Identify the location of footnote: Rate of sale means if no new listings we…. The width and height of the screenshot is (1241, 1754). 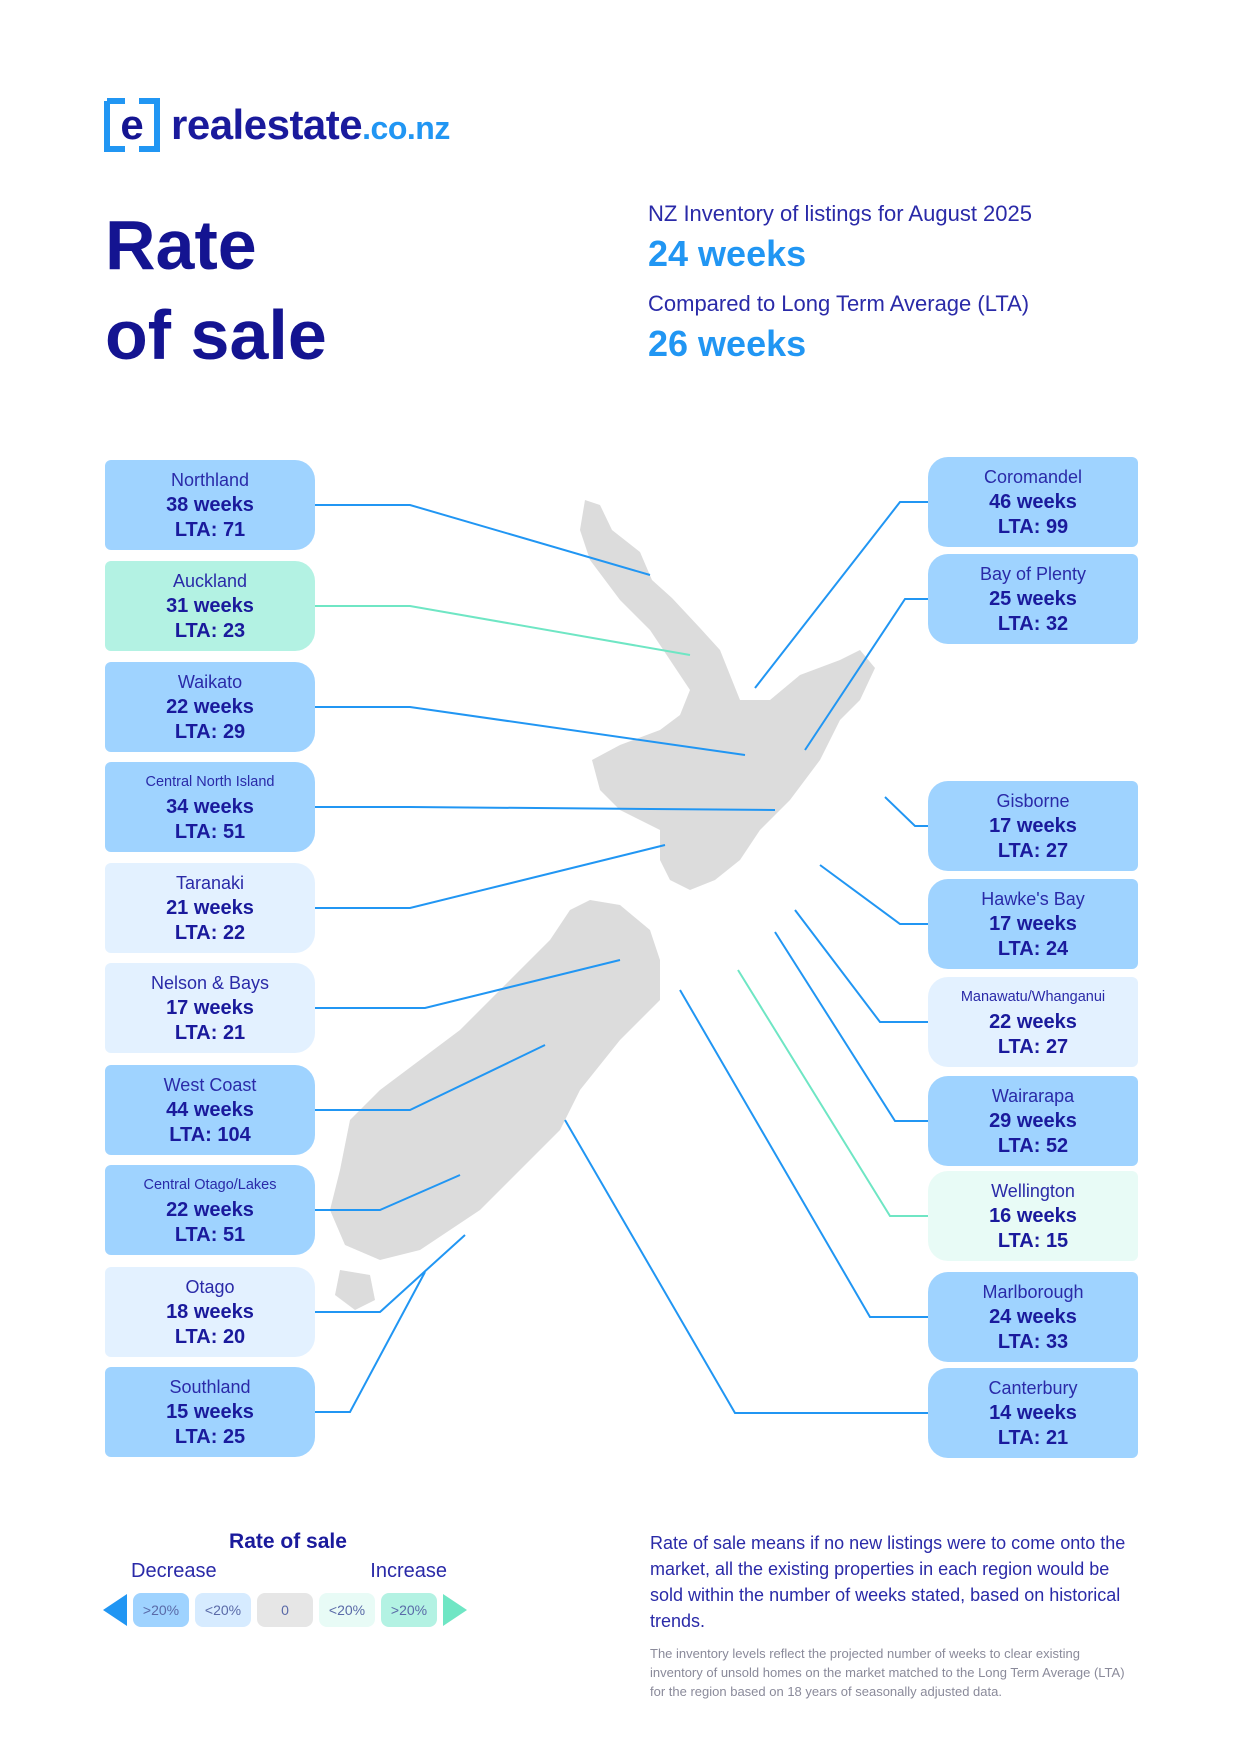
(890, 1615).